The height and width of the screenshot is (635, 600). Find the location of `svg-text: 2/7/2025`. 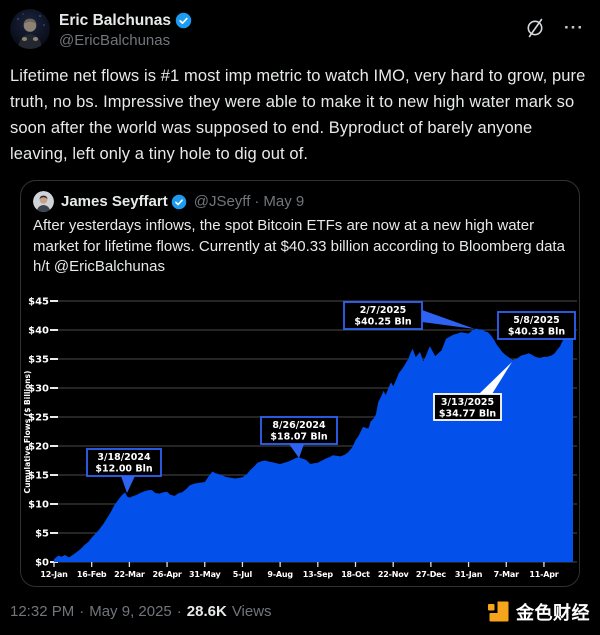

svg-text: 2/7/2025 is located at coordinates (383, 310).